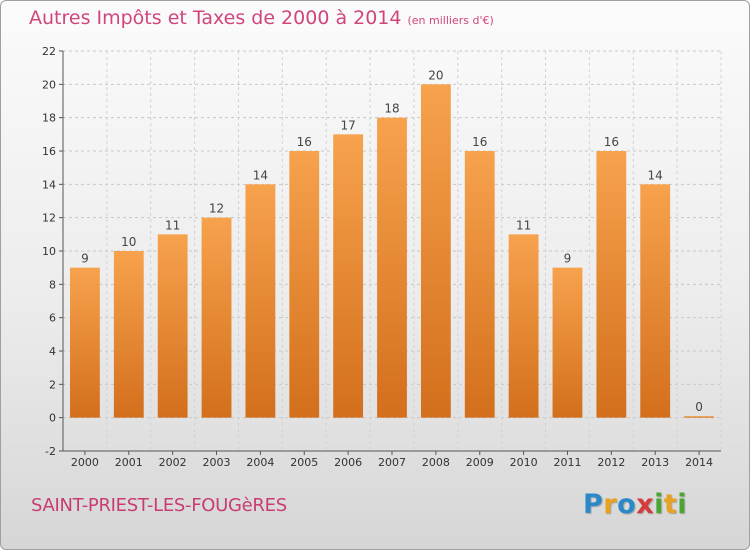  Describe the element at coordinates (216, 209) in the screenshot. I see `data-label: 12` at that location.